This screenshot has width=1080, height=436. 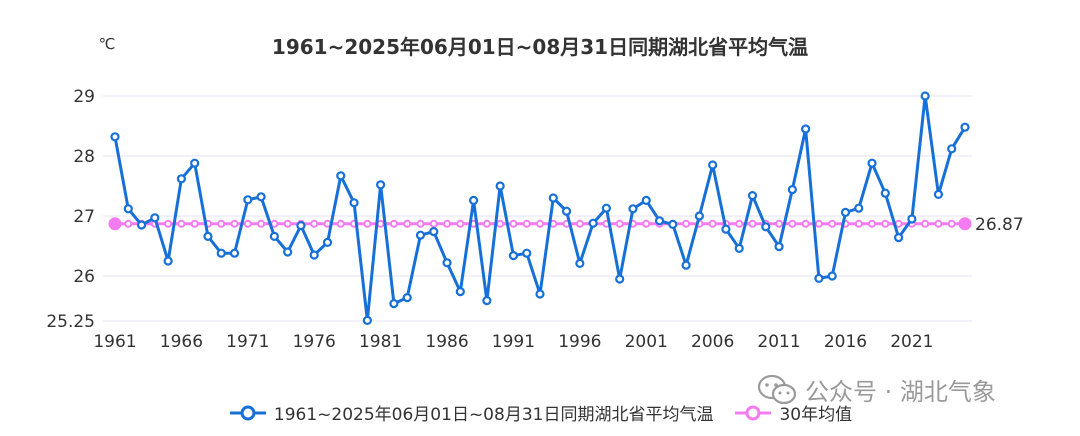 I want to click on legend: 1961~2025年06月01日~08月31日同期湖北省平均气温 30年均值, so click(x=540, y=412).